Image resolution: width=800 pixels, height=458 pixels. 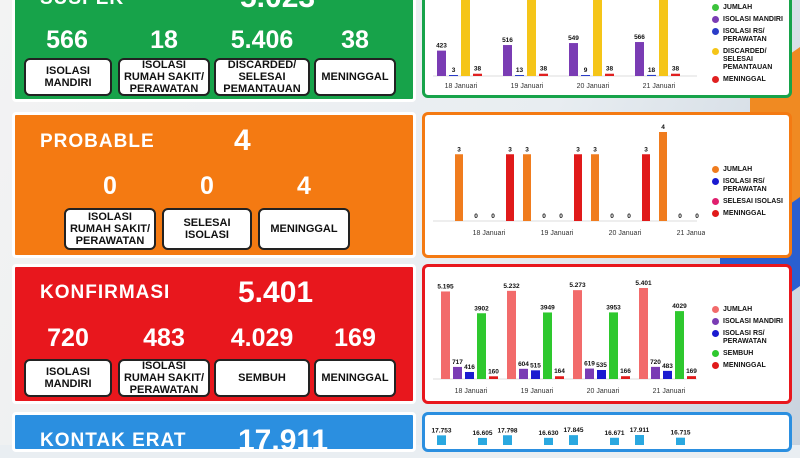 I want to click on data-label: 515, so click(x=535, y=365).